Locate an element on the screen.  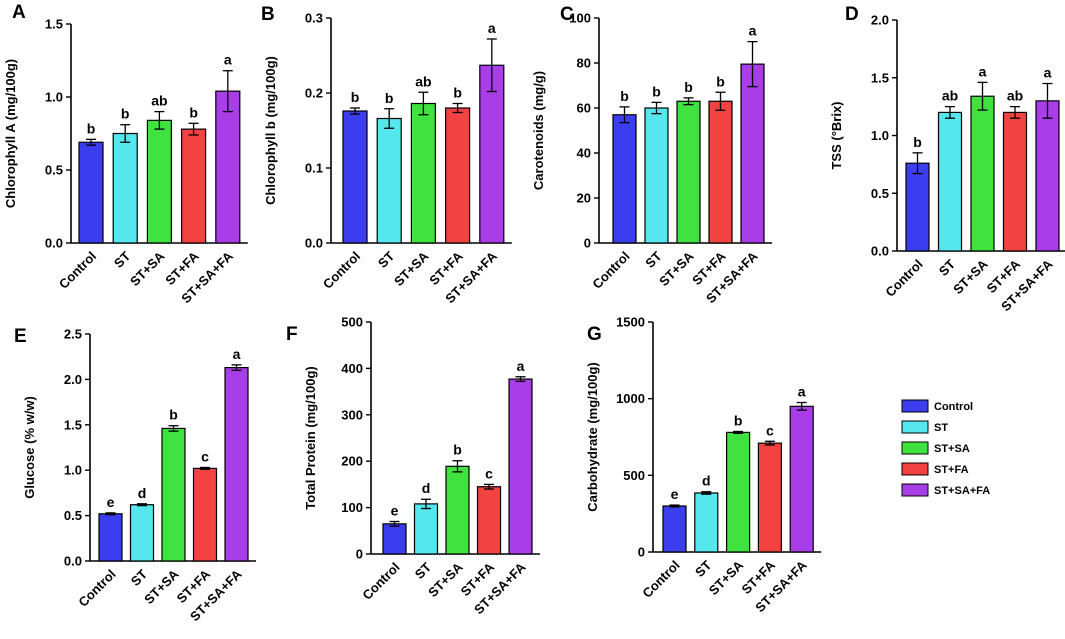
legend: Control ST ST+SA ST+FA ST+SA+FA is located at coordinates (945, 448).